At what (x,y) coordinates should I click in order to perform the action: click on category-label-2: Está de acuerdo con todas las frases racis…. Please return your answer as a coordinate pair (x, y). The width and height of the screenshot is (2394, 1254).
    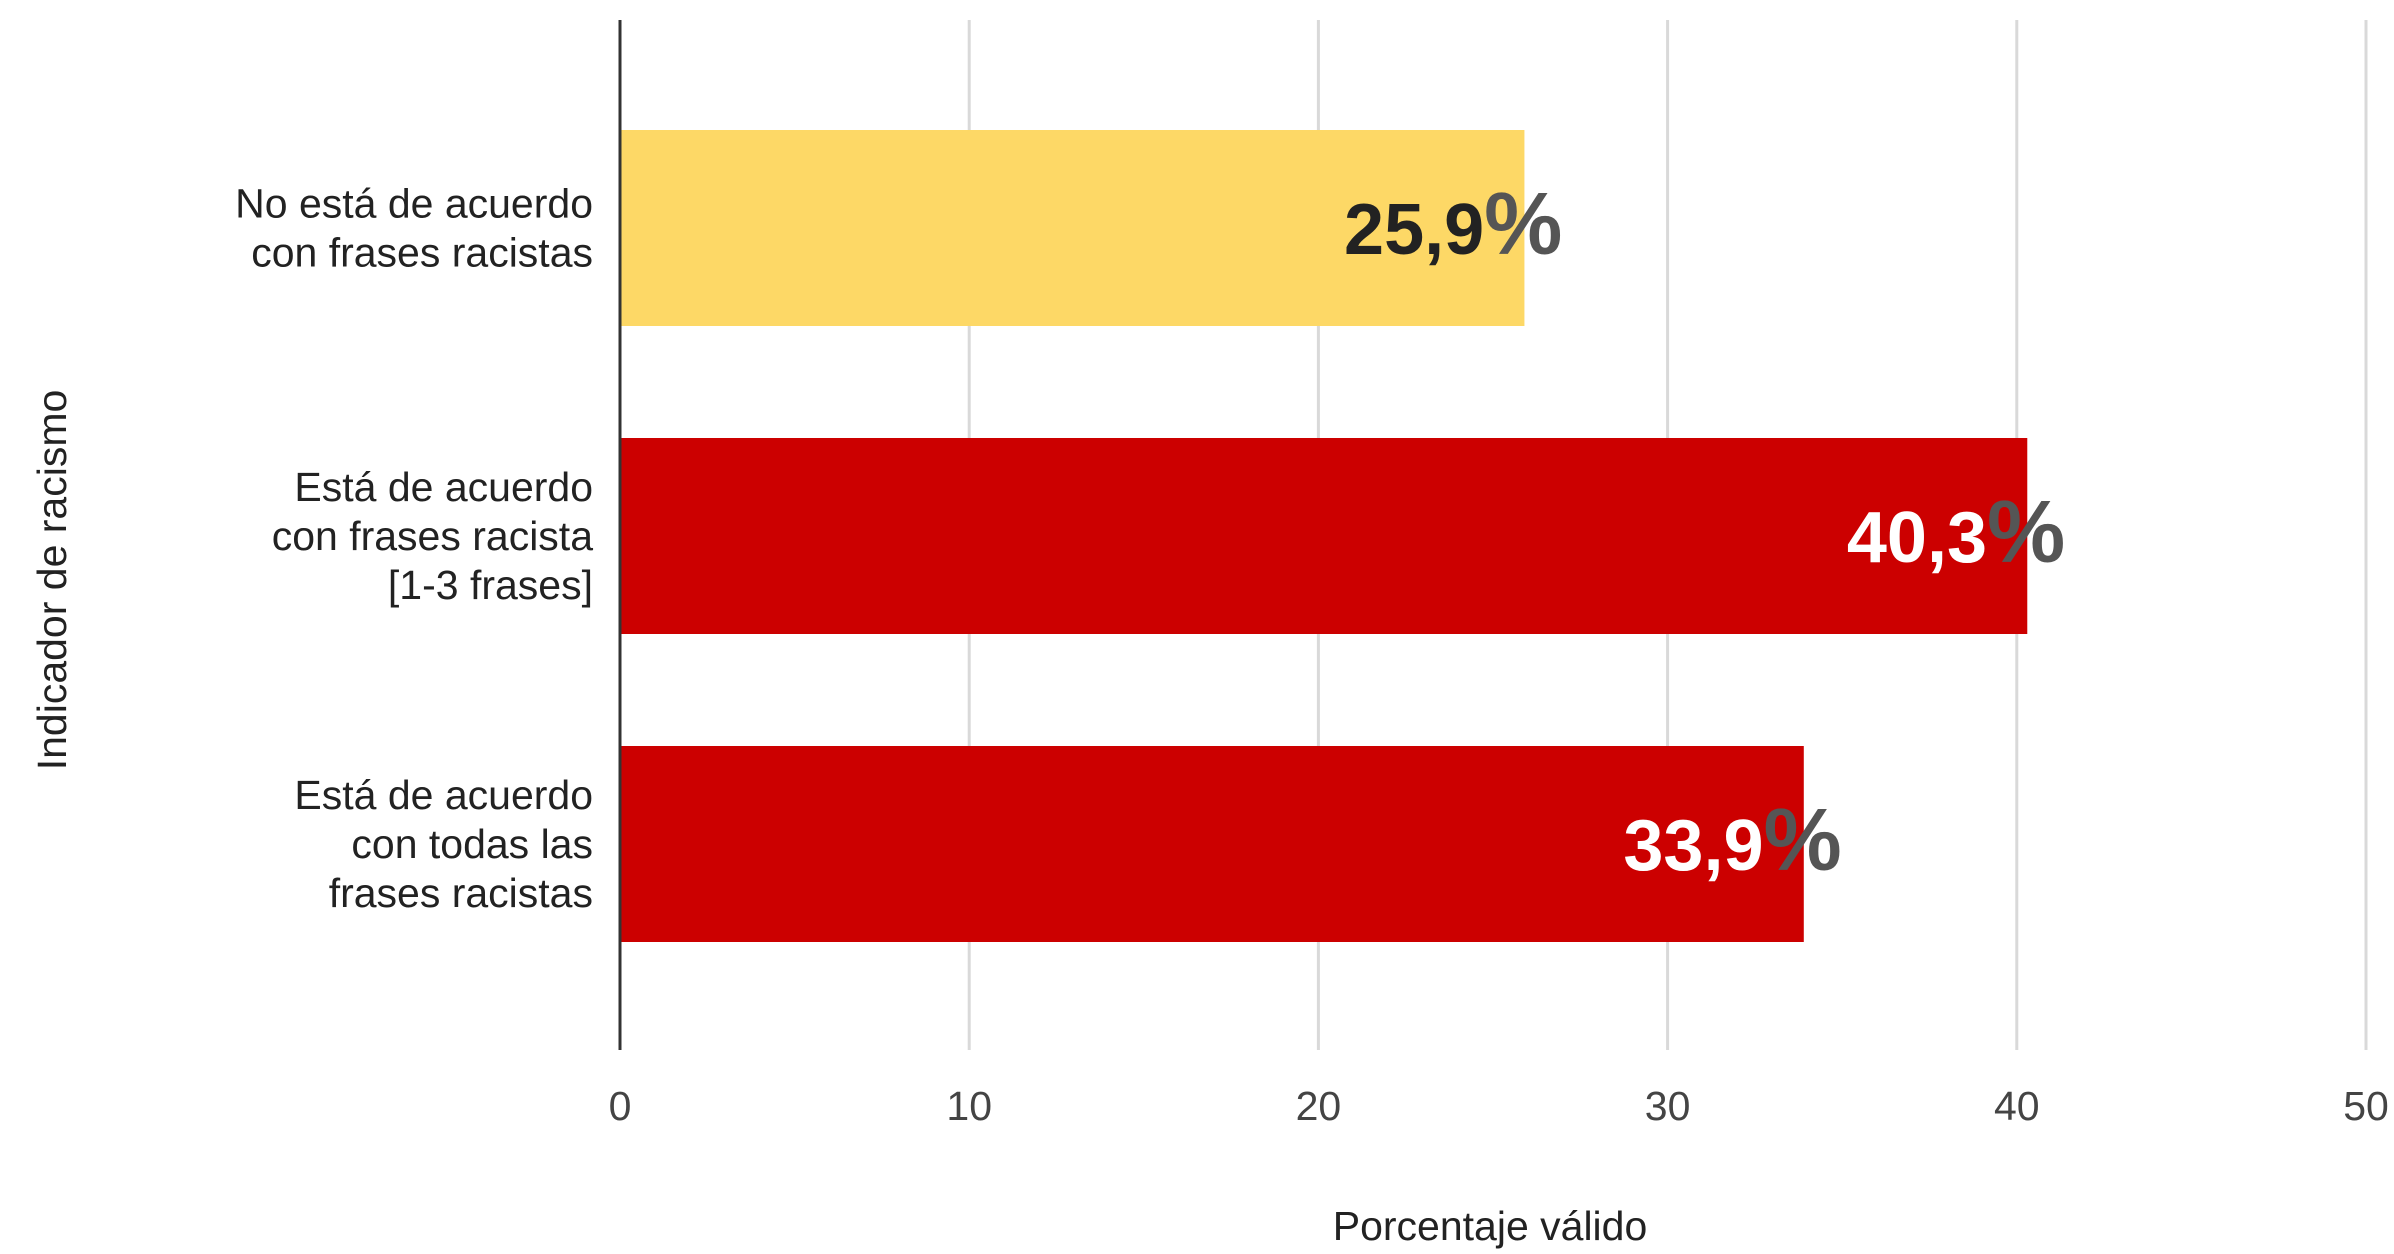
    Looking at the image, I should click on (443, 844).